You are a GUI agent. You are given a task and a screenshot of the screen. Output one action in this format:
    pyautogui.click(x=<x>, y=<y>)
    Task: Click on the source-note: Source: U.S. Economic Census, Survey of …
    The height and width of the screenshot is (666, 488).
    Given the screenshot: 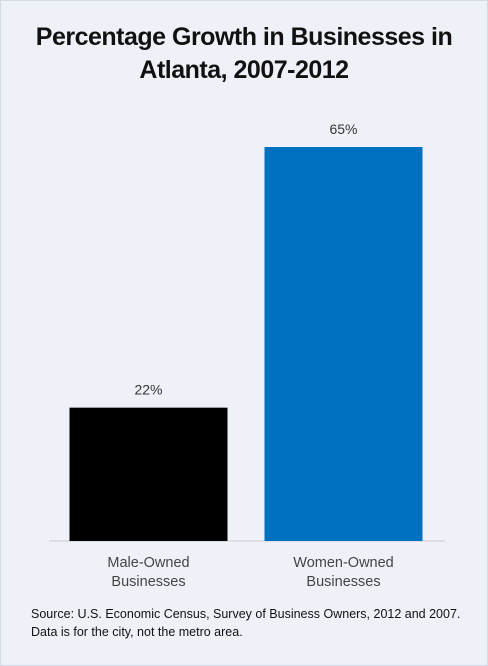 What is the action you would take?
    pyautogui.click(x=246, y=623)
    